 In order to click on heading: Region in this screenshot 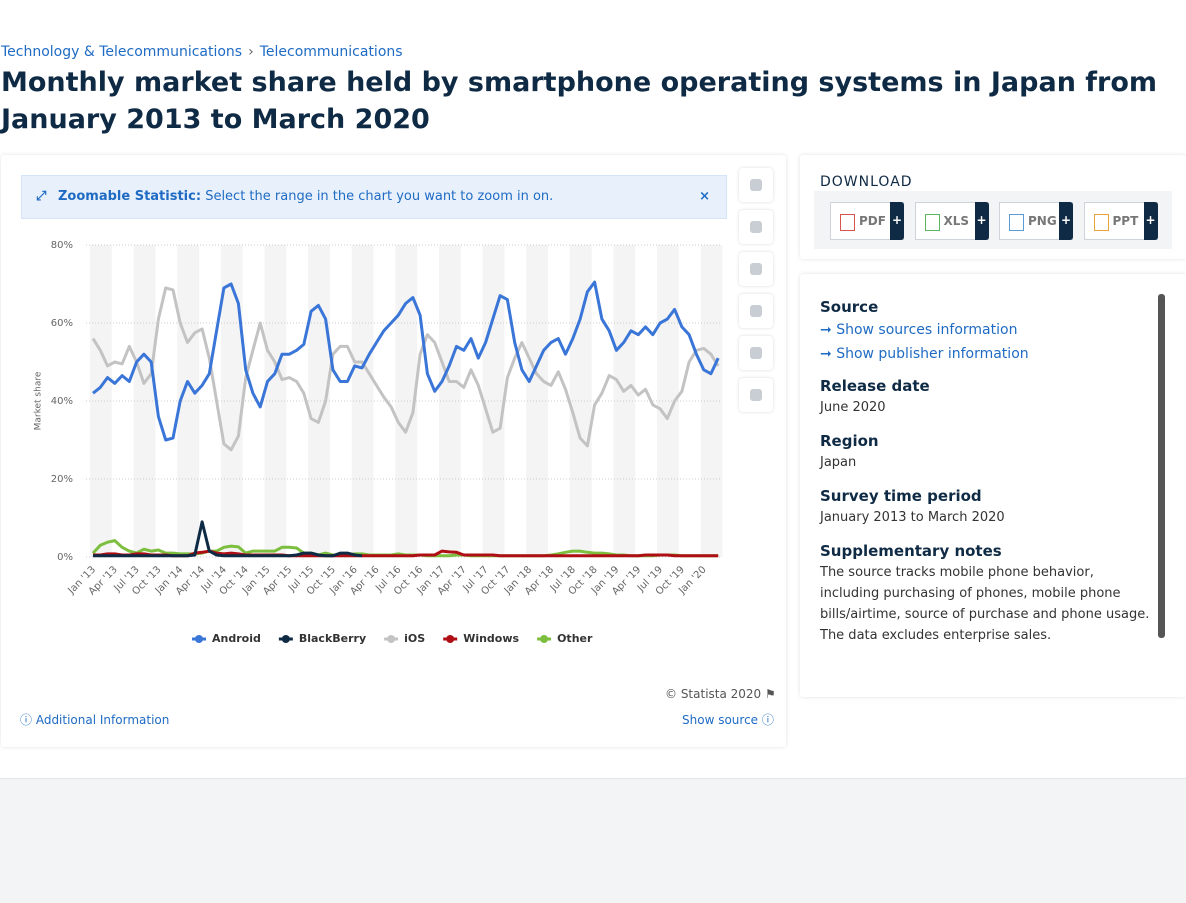, I will do `click(849, 441)`.